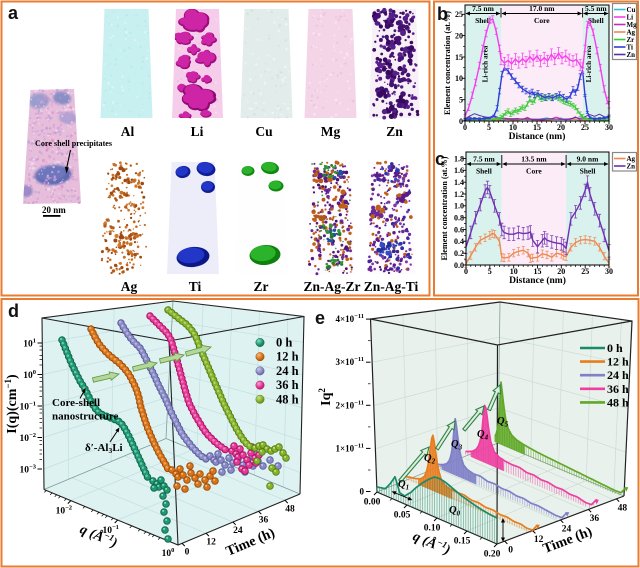 The height and width of the screenshot is (568, 640). Describe the element at coordinates (447, 63) in the screenshot. I see `svg-text: Element concentration (at.%)` at that location.